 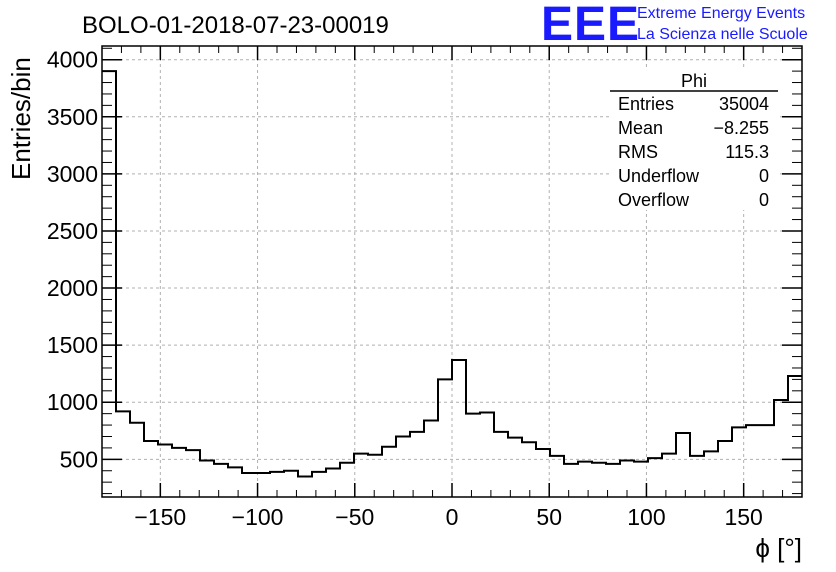 What do you see at coordinates (72, 345) in the screenshot?
I see `y-tick-label: 1500` at bounding box center [72, 345].